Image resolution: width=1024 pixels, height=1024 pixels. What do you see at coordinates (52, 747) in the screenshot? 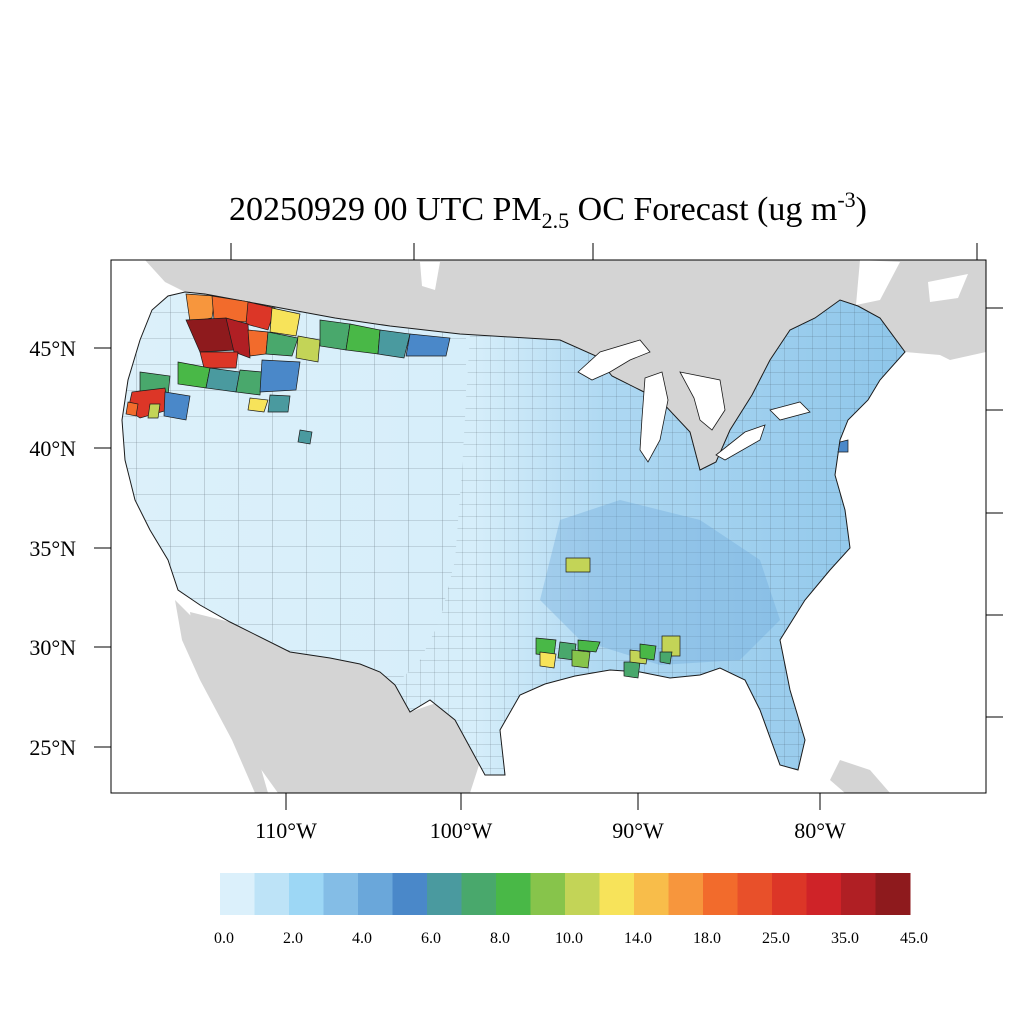
I see `lat-label: 25°N` at bounding box center [52, 747].